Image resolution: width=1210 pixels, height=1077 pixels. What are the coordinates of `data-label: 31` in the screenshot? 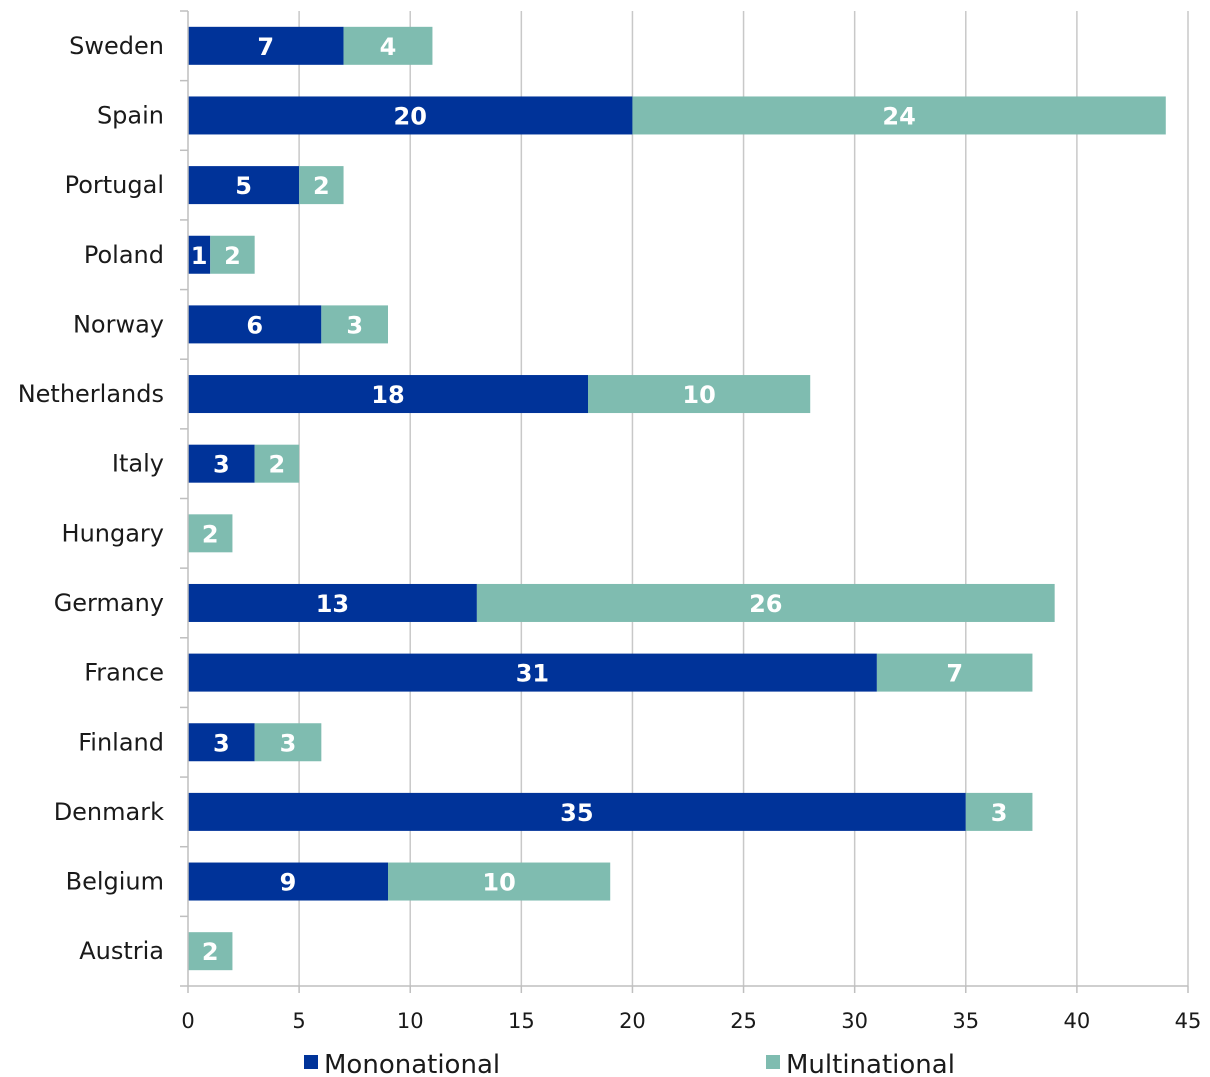 It's located at (532, 674).